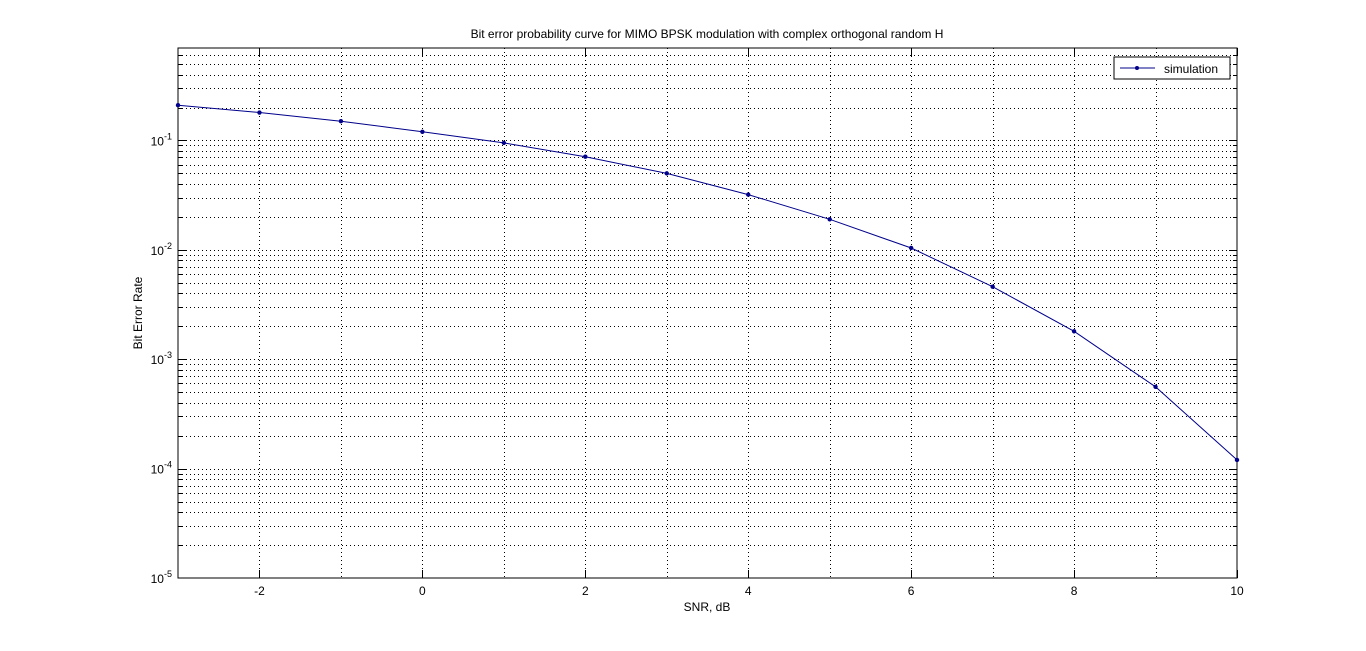  What do you see at coordinates (161, 468) in the screenshot?
I see `y-tick-label: 10⁻⁴` at bounding box center [161, 468].